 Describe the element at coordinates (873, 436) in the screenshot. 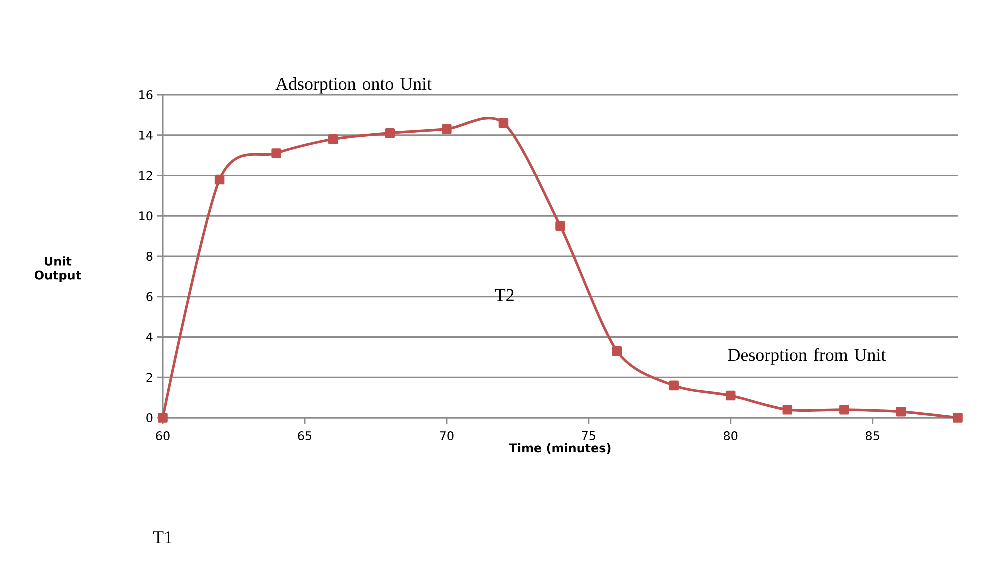

I see `x-tick-label: 85` at that location.